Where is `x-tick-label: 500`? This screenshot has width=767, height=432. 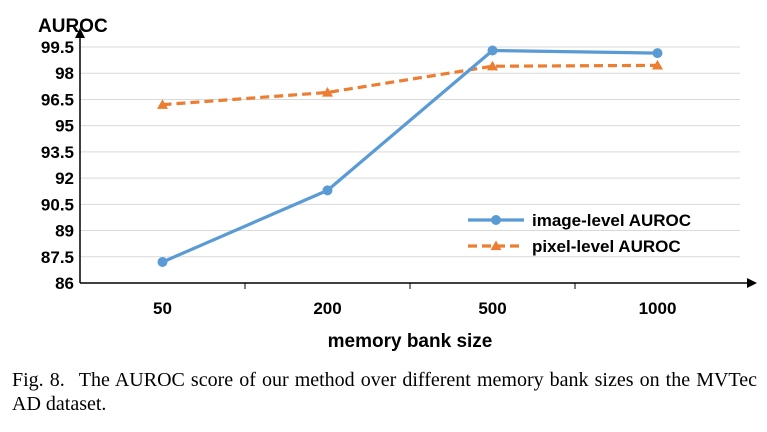
x-tick-label: 500 is located at coordinates (492, 308).